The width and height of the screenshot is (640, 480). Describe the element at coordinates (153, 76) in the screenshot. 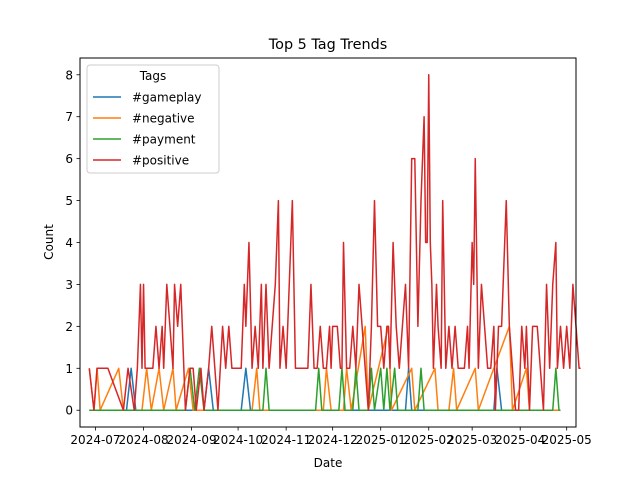

I see `legend-title: Tags` at that location.